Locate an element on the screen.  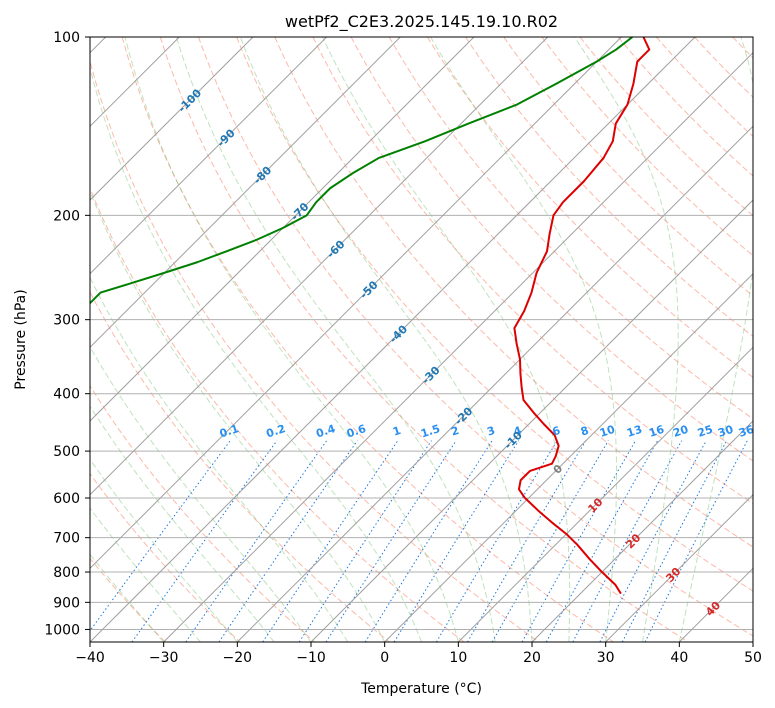
x-tick-label: 50 is located at coordinates (753, 658).